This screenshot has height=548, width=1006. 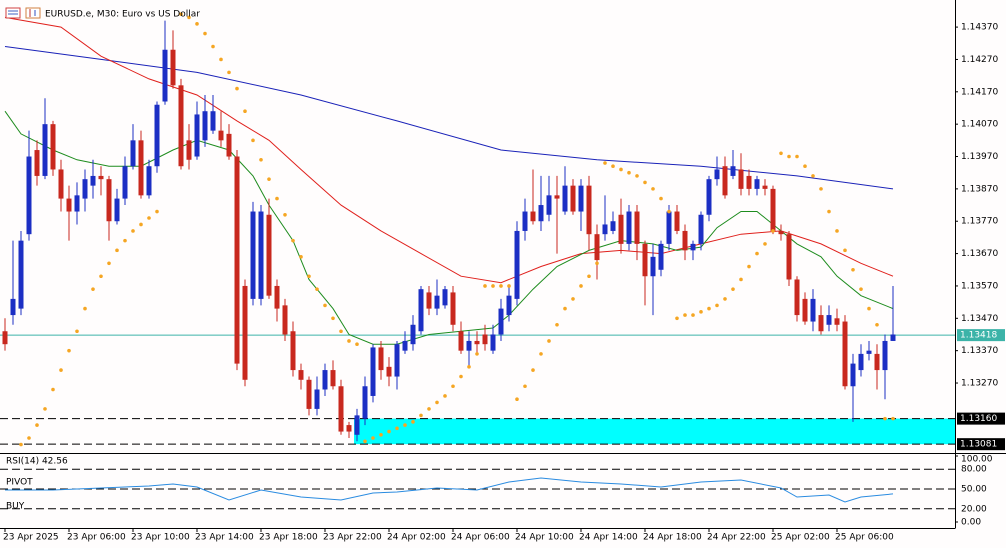 I want to click on x-tick-label: 24 Apr 22:00, so click(x=736, y=538).